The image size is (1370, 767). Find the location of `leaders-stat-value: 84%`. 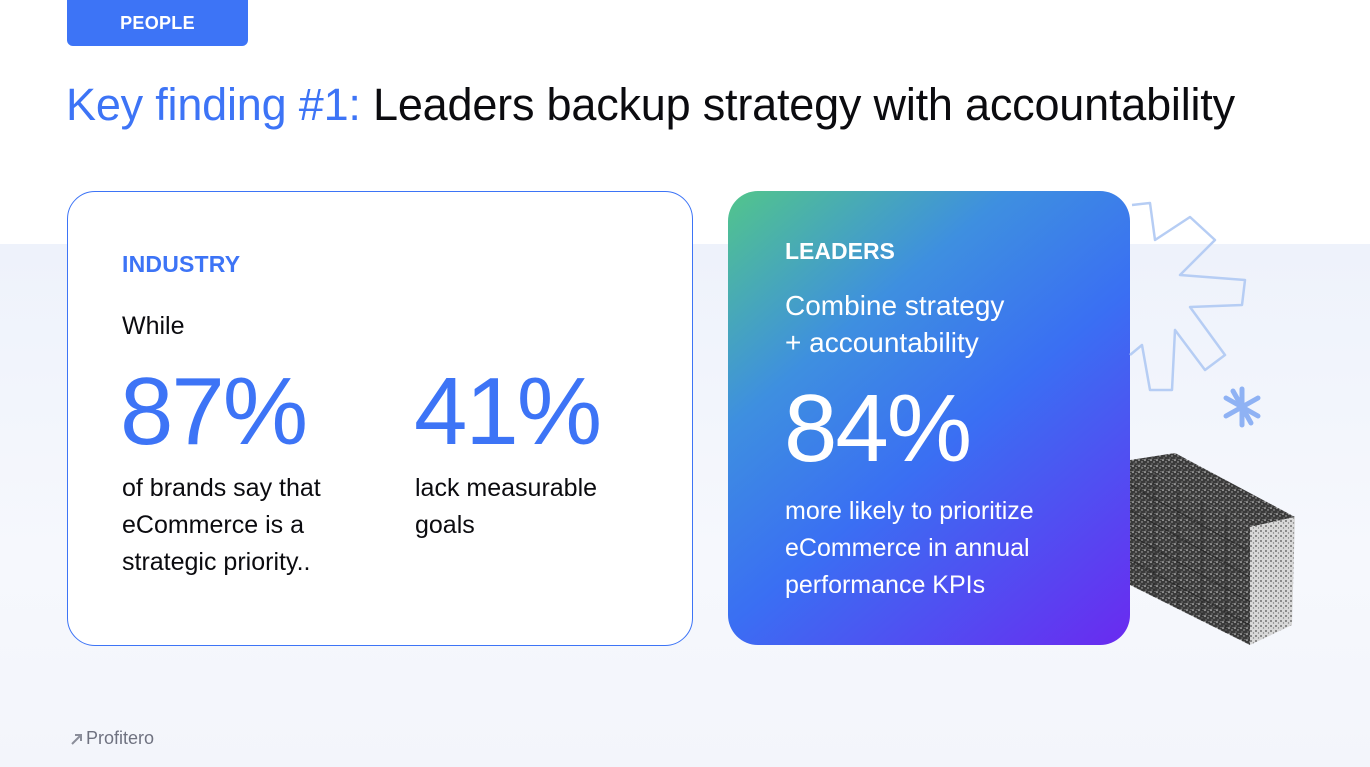

leaders-stat-value: 84% is located at coordinates (878, 428).